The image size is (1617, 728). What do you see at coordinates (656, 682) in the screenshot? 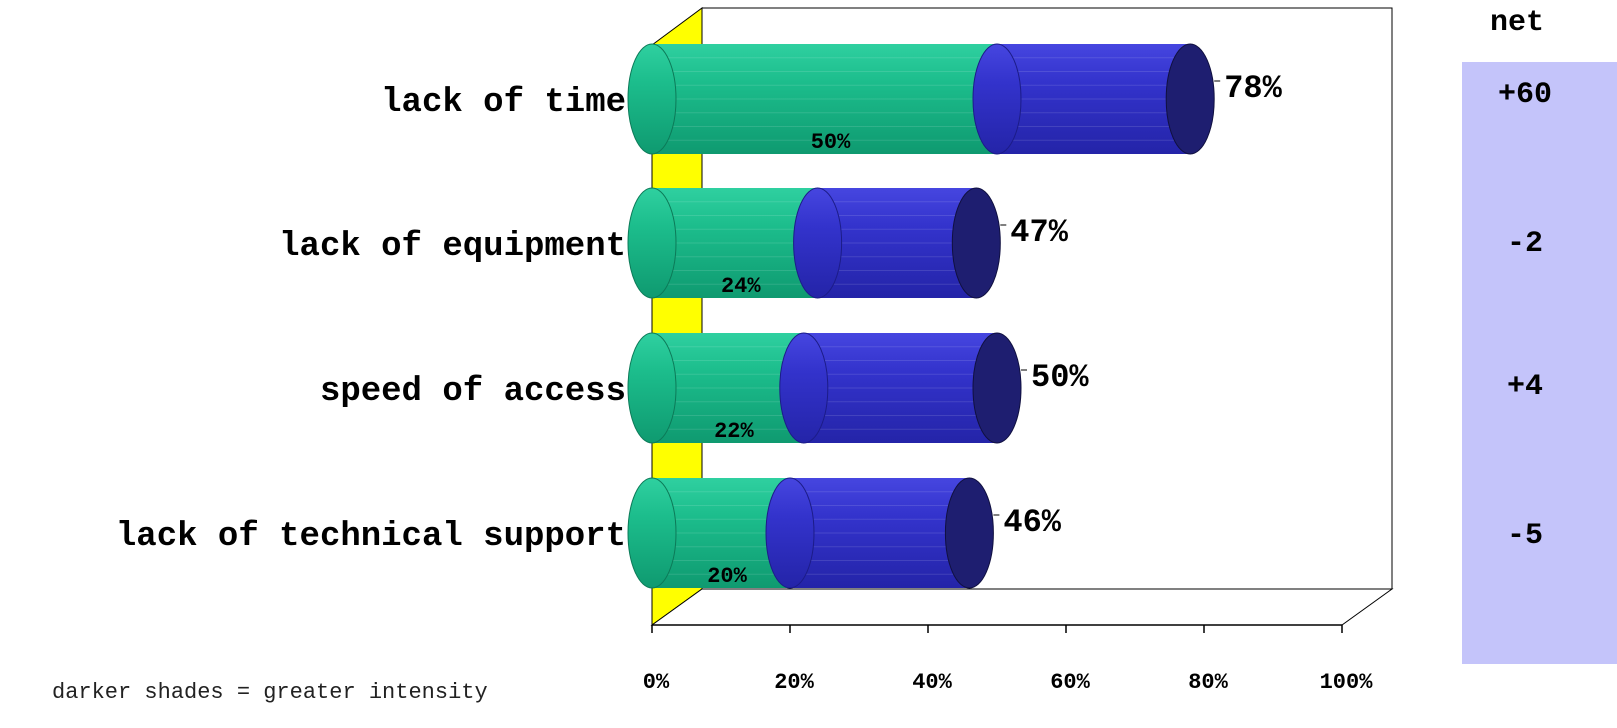
I see `x-tick-label: 0%` at bounding box center [656, 682].